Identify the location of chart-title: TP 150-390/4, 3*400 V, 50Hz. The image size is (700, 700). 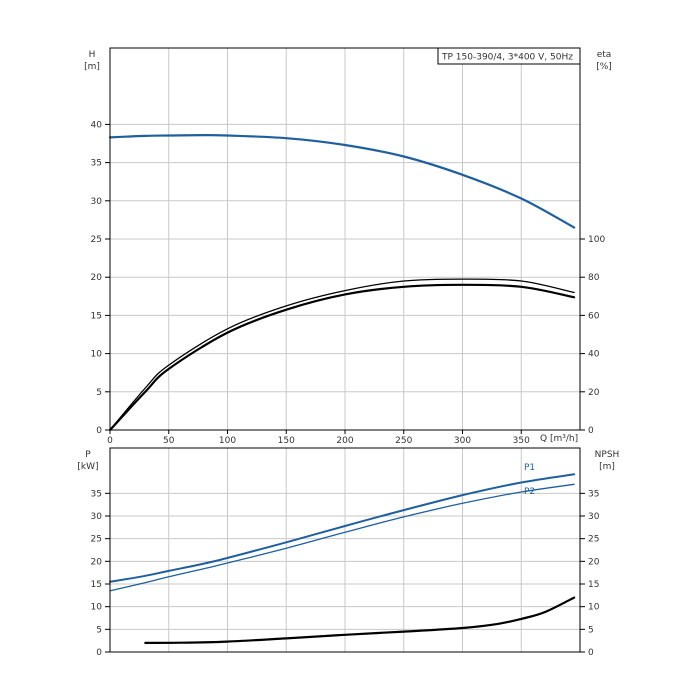
(507, 58).